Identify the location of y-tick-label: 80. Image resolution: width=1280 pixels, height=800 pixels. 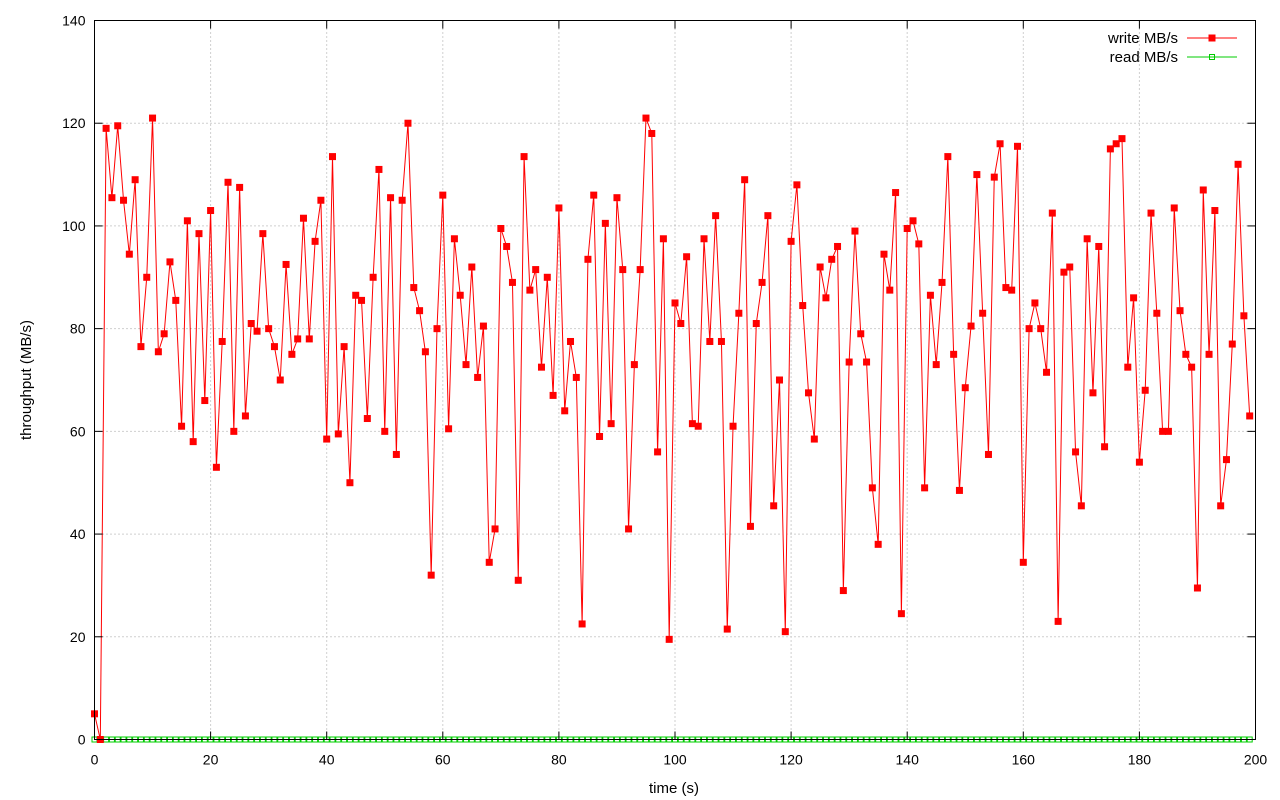
(78, 329).